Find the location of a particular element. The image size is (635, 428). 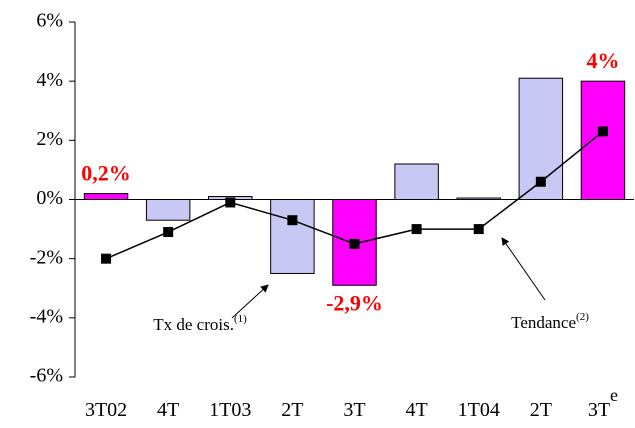

x-tick-label: 3Te is located at coordinates (603, 402).